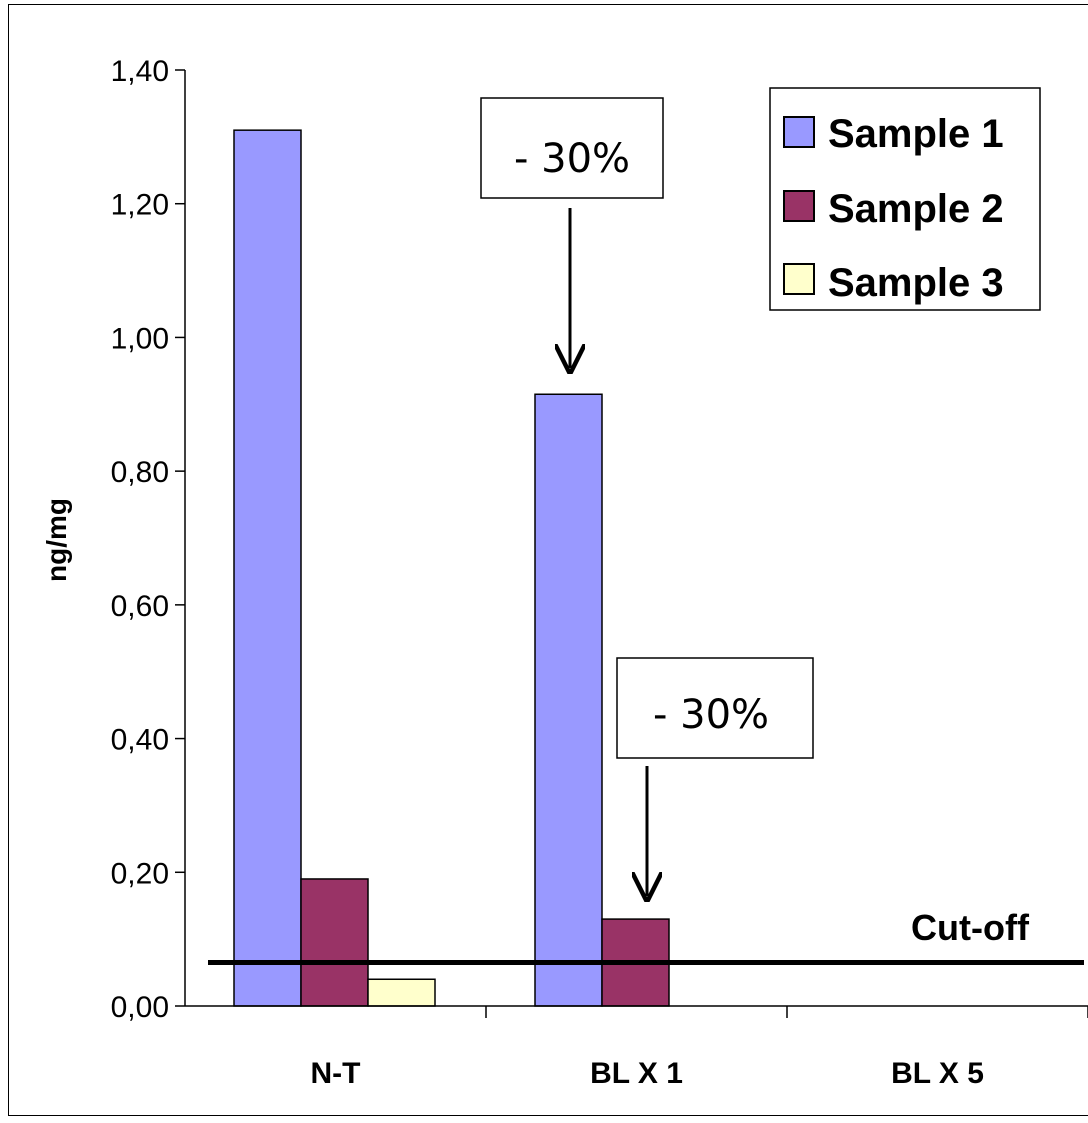 The width and height of the screenshot is (1088, 1123). Describe the element at coordinates (937, 1073) in the screenshot. I see `category-label-bl-x-5: BL X 5` at that location.